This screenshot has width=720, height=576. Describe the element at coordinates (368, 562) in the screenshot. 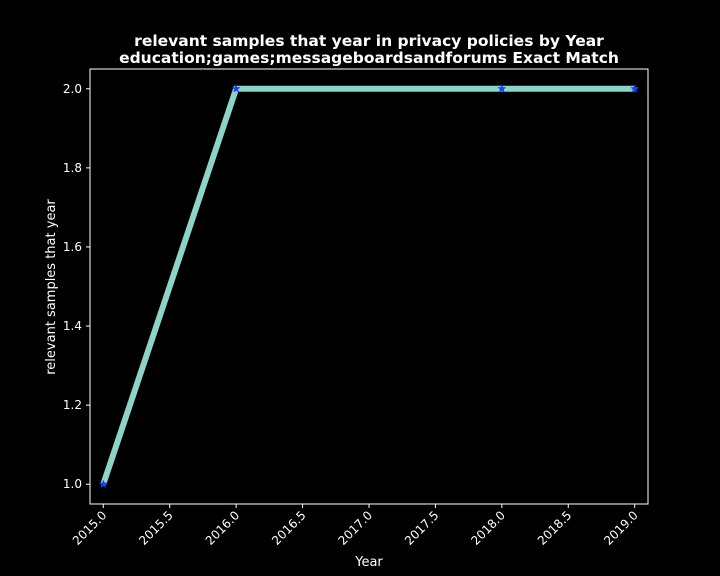

I see `x-axis-label: Year` at that location.